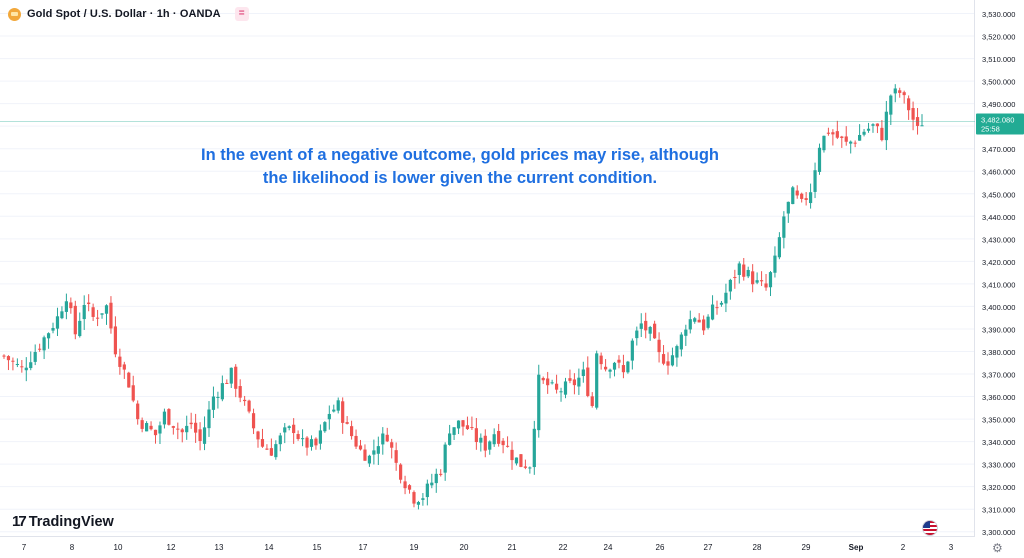 The height and width of the screenshot is (558, 1024). I want to click on last-price-value: 3,482.080, so click(997, 119).